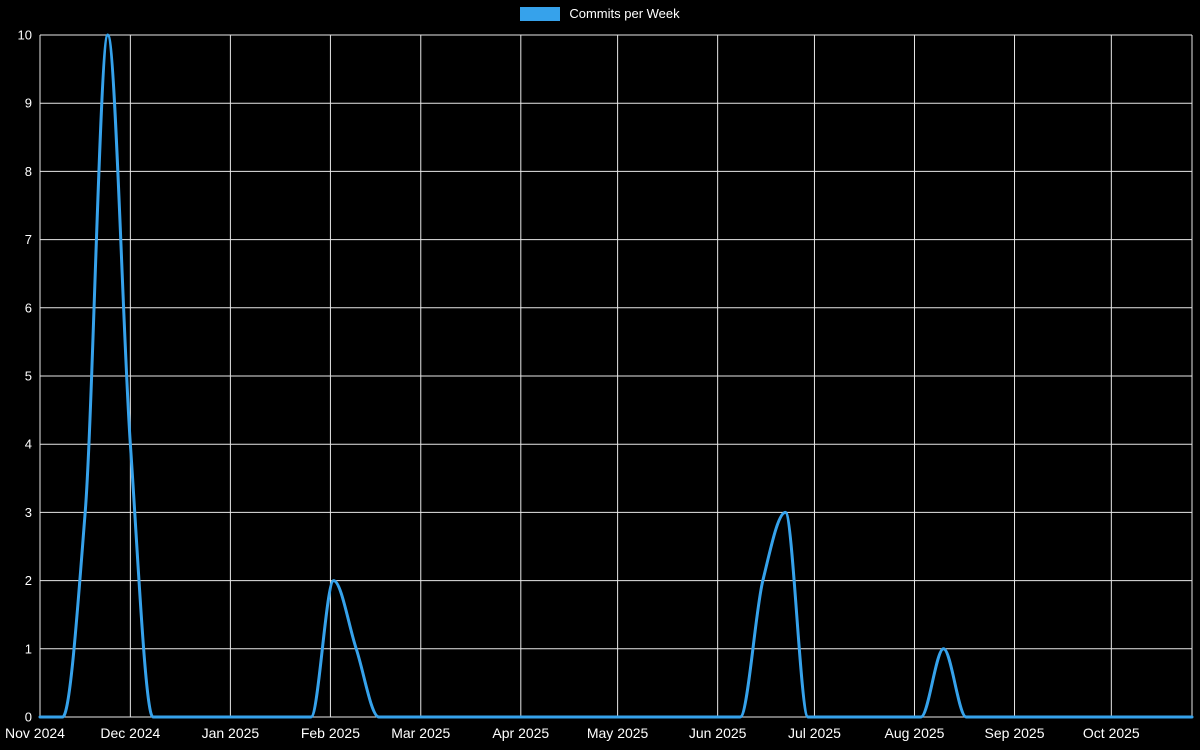  I want to click on y-axis-tick-label: 10, so click(25, 35).